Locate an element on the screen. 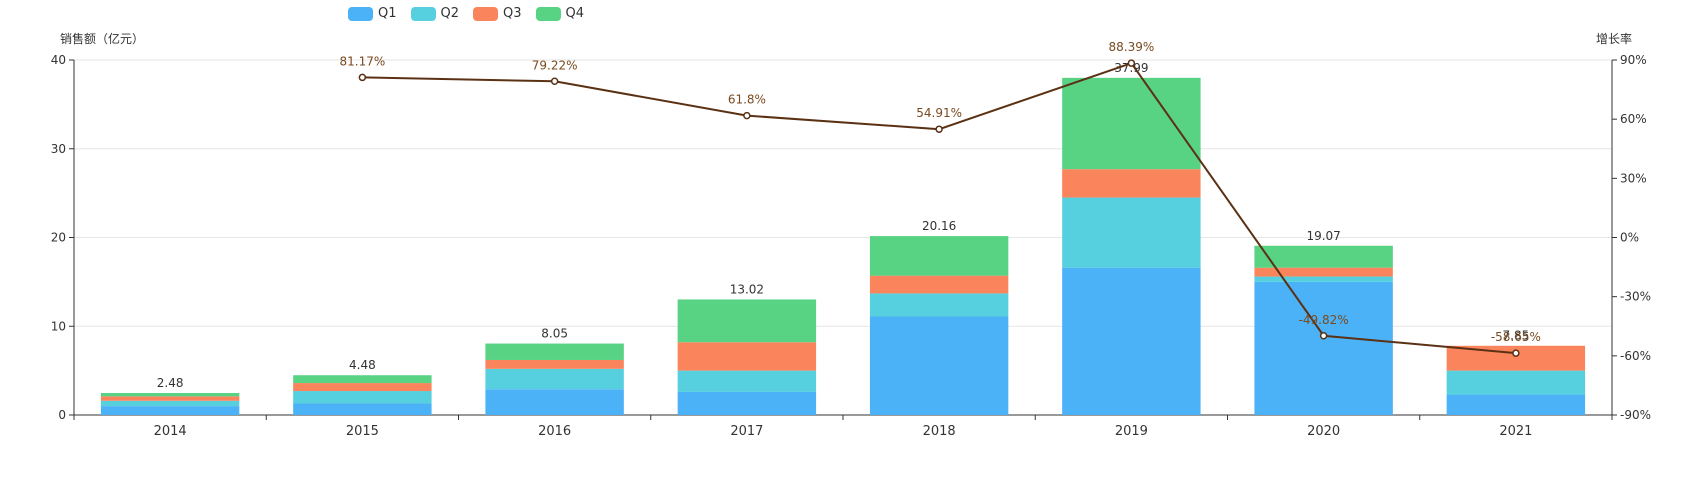  x-axis-tick-label: 2014 is located at coordinates (170, 431).